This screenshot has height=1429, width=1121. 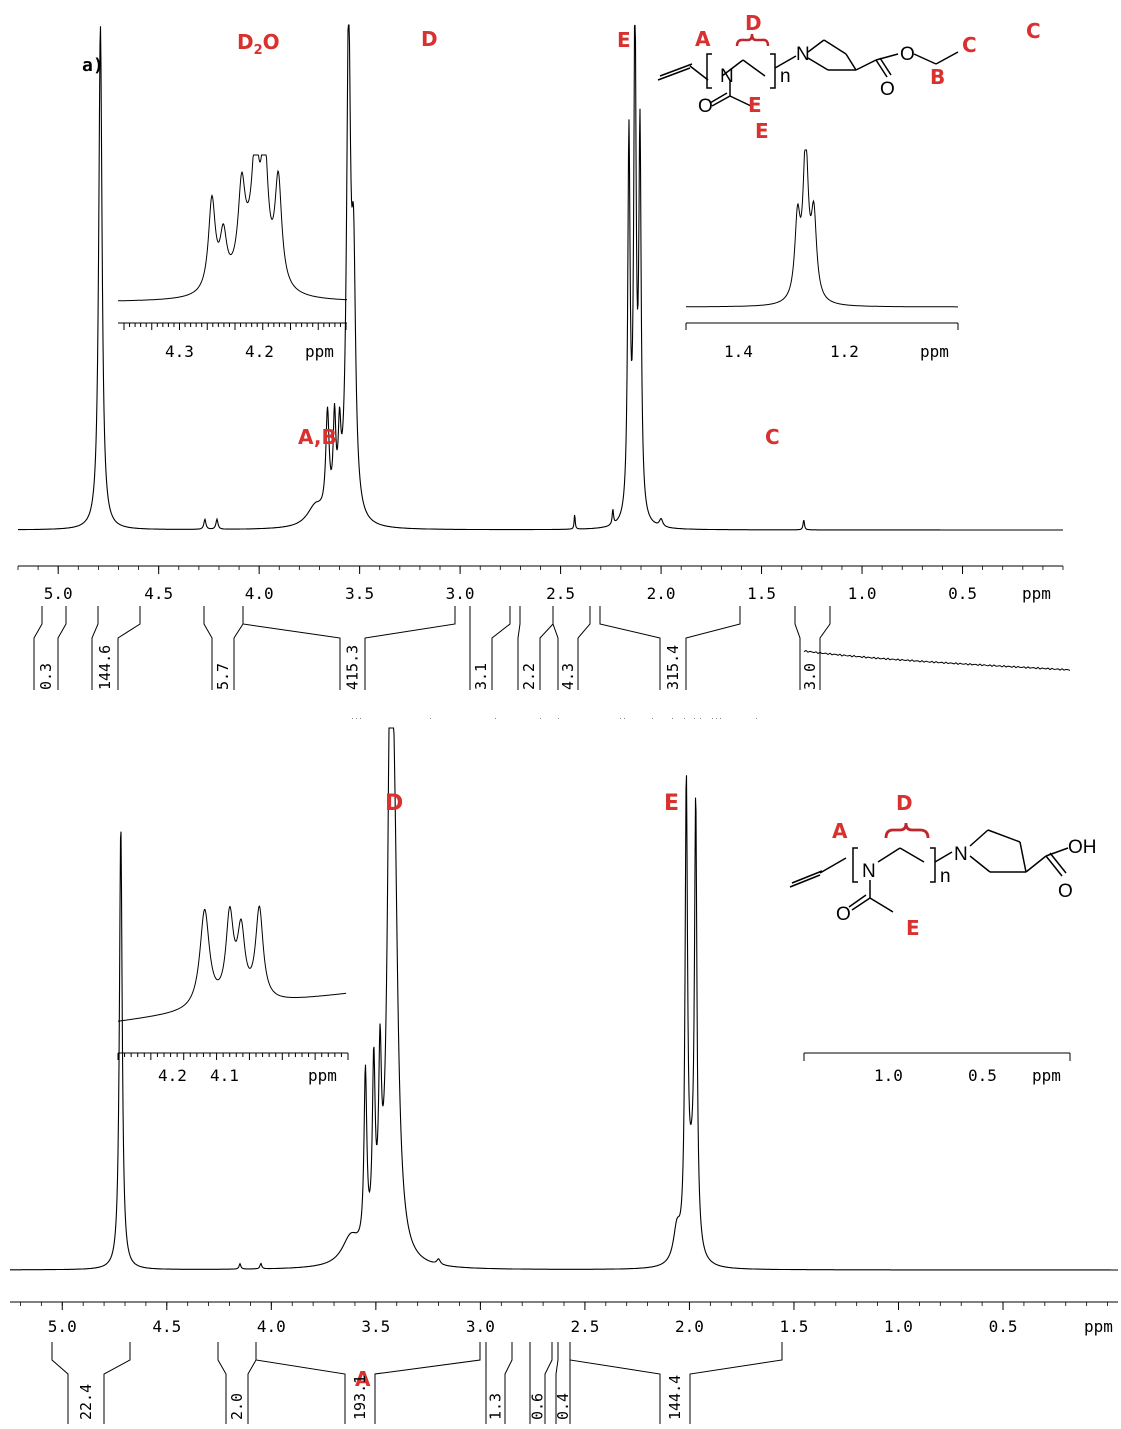 What do you see at coordinates (563, 1406) in the screenshot?
I see `integral-value: 0.4` at bounding box center [563, 1406].